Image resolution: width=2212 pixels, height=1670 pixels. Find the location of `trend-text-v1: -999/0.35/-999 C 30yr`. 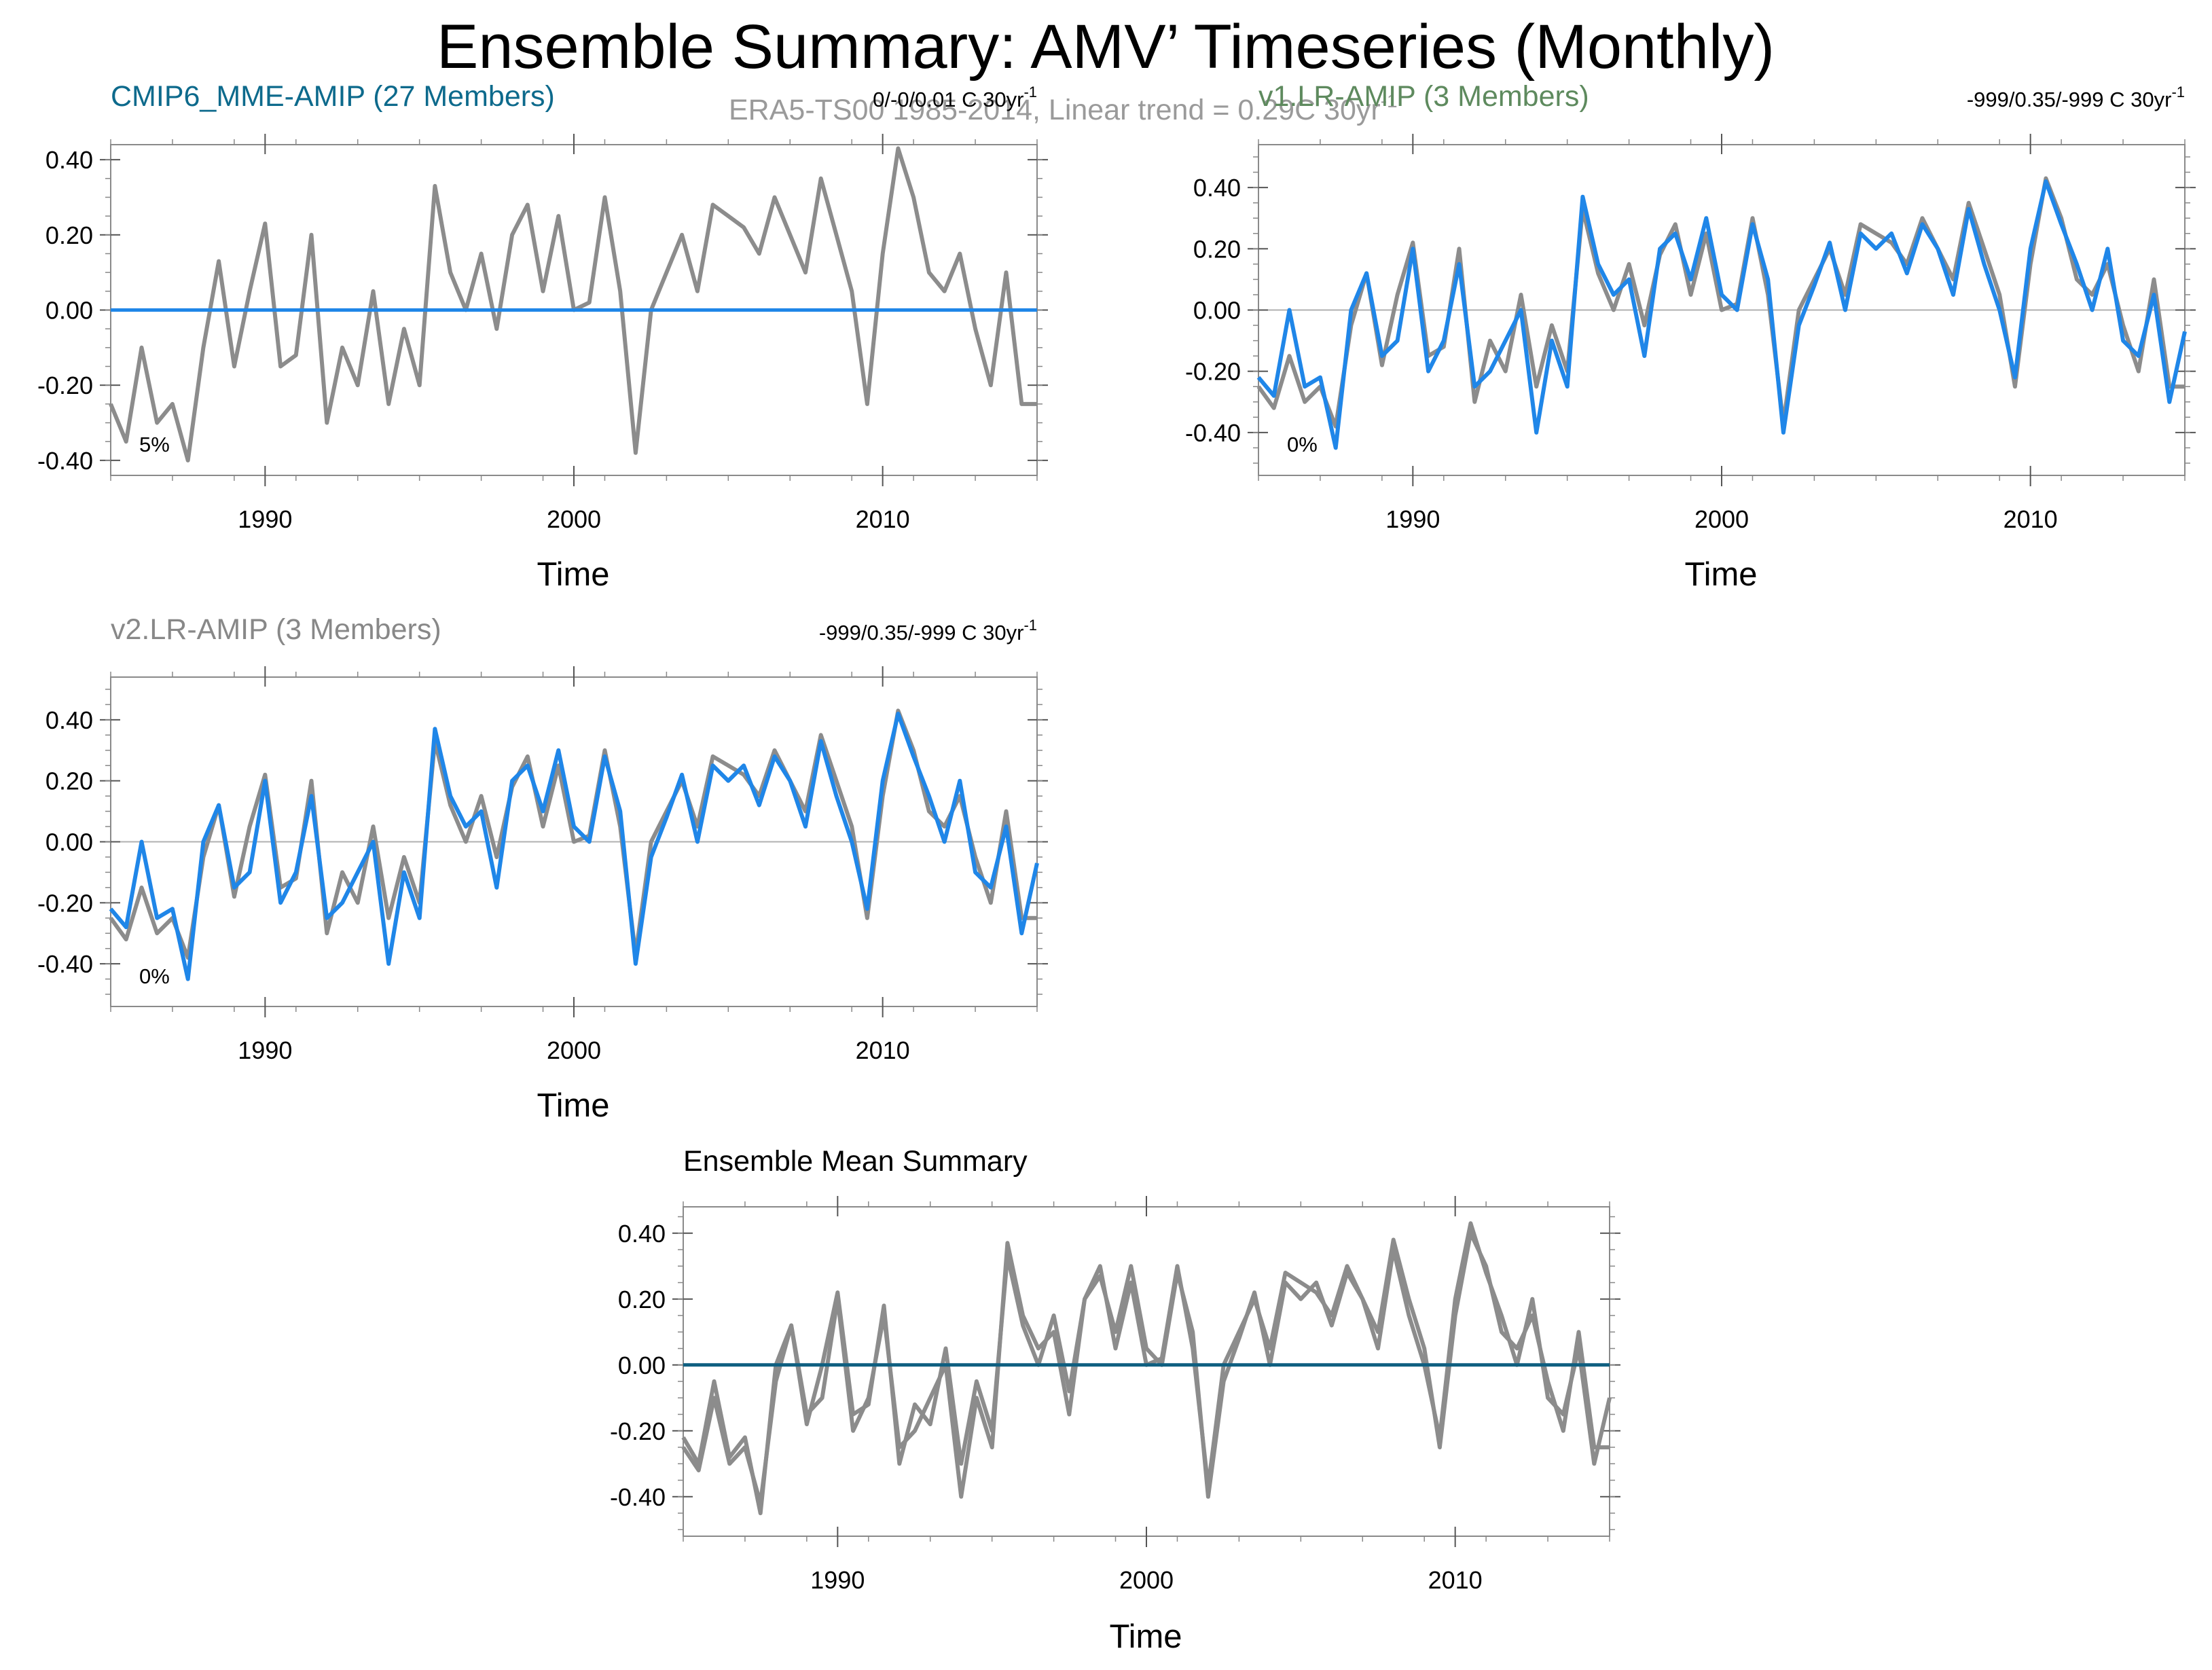

trend-text-v1: -999/0.35/-999 C 30yr is located at coordinates (2069, 99).